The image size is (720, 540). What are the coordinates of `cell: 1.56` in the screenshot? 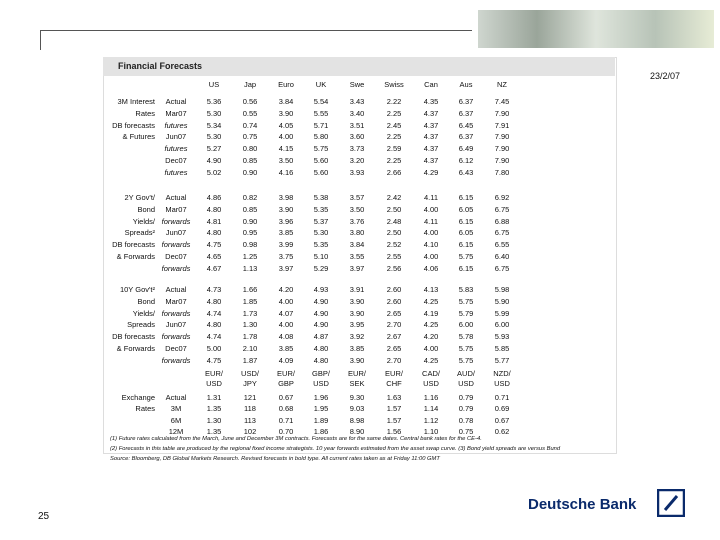 It's located at (394, 431).